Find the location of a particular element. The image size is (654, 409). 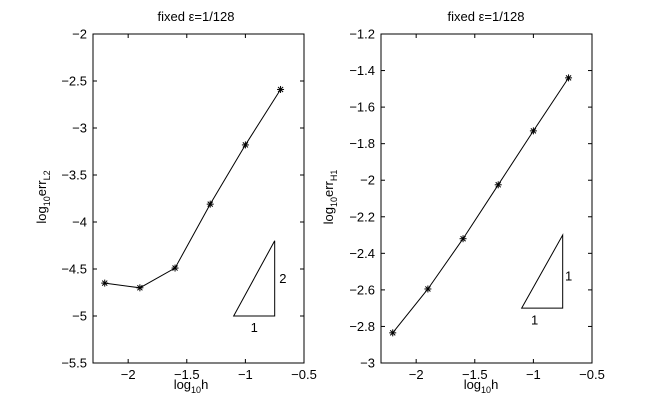

right-xtick-label: −1 is located at coordinates (533, 374).